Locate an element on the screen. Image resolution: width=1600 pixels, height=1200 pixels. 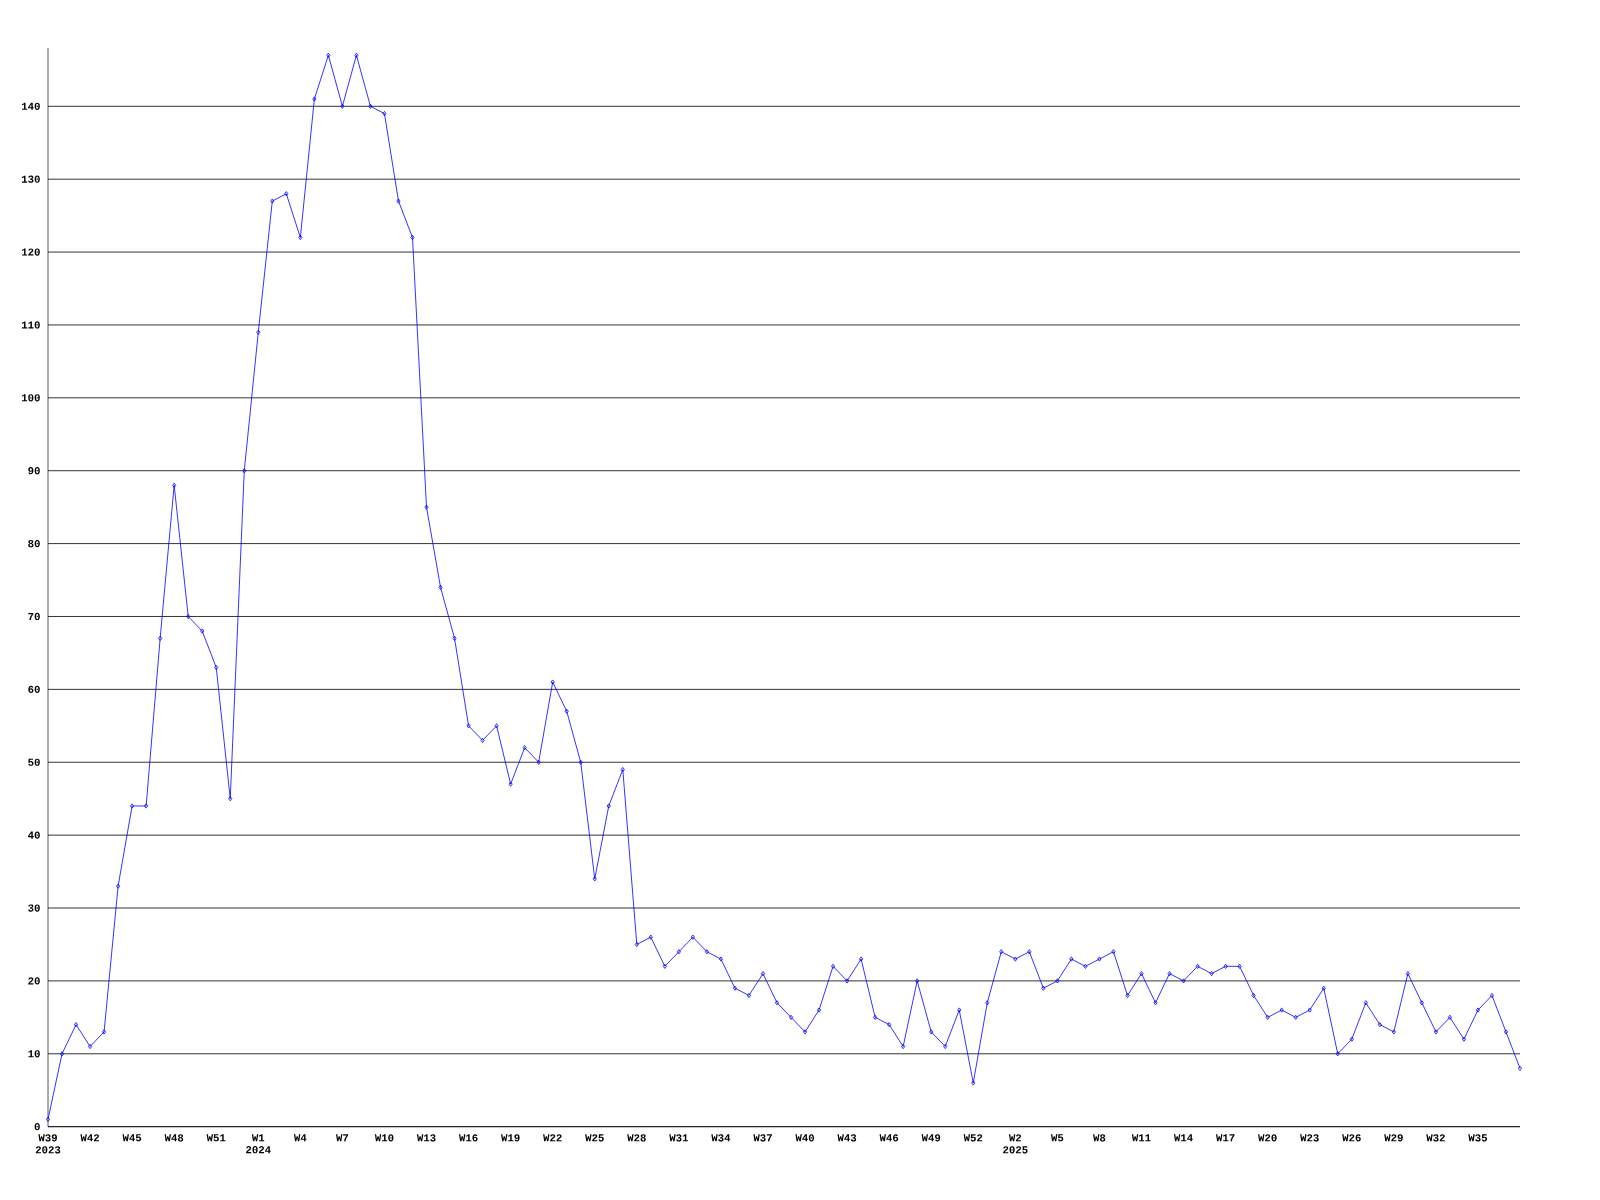
x-tick-label: W51 is located at coordinates (216, 1138).